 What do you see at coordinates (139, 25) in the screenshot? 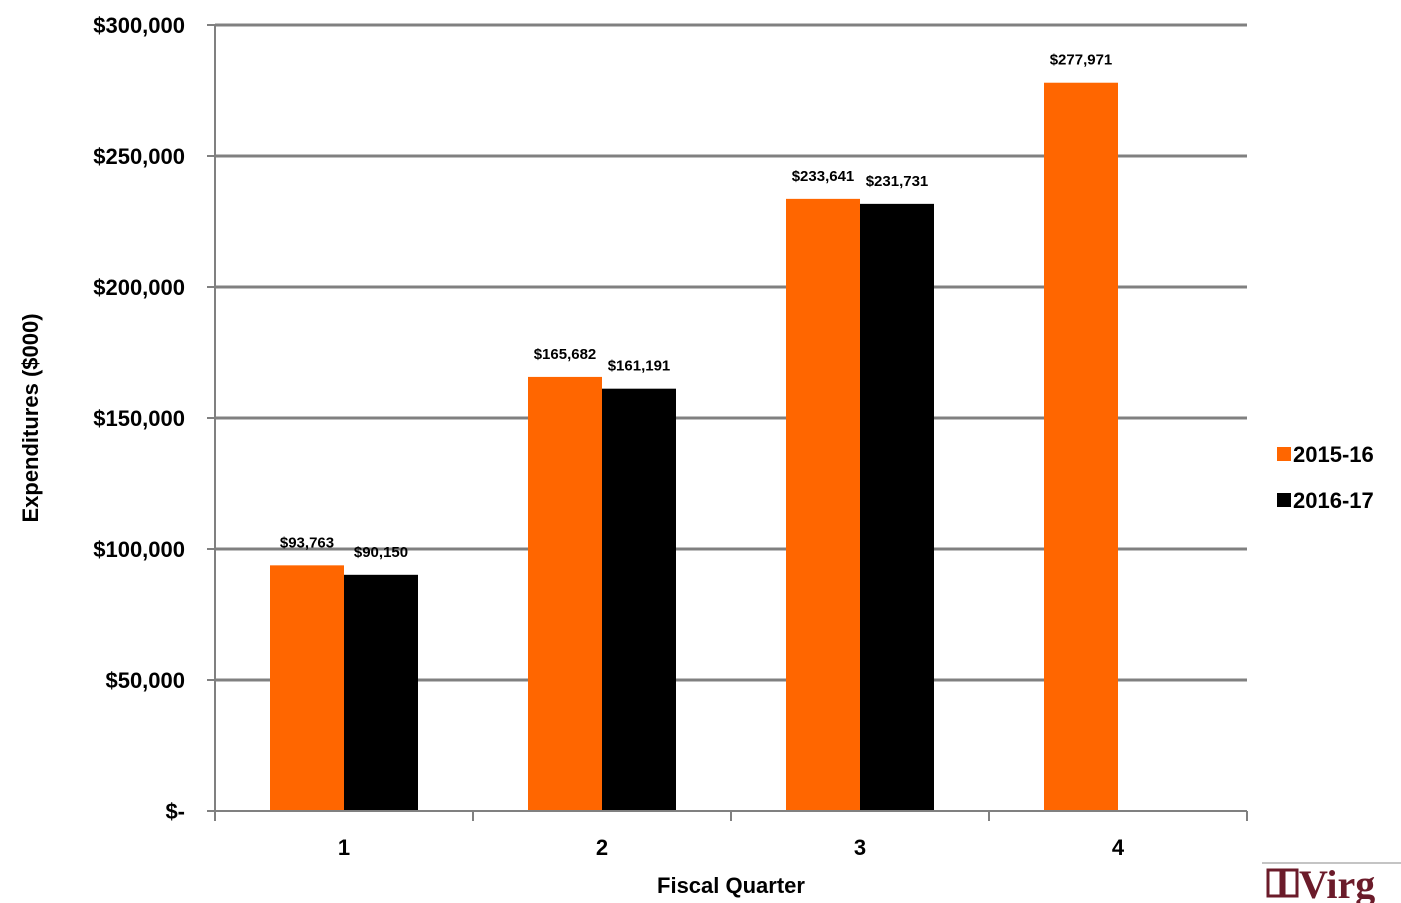
I see `y-tick-label: $300,000` at bounding box center [139, 25].